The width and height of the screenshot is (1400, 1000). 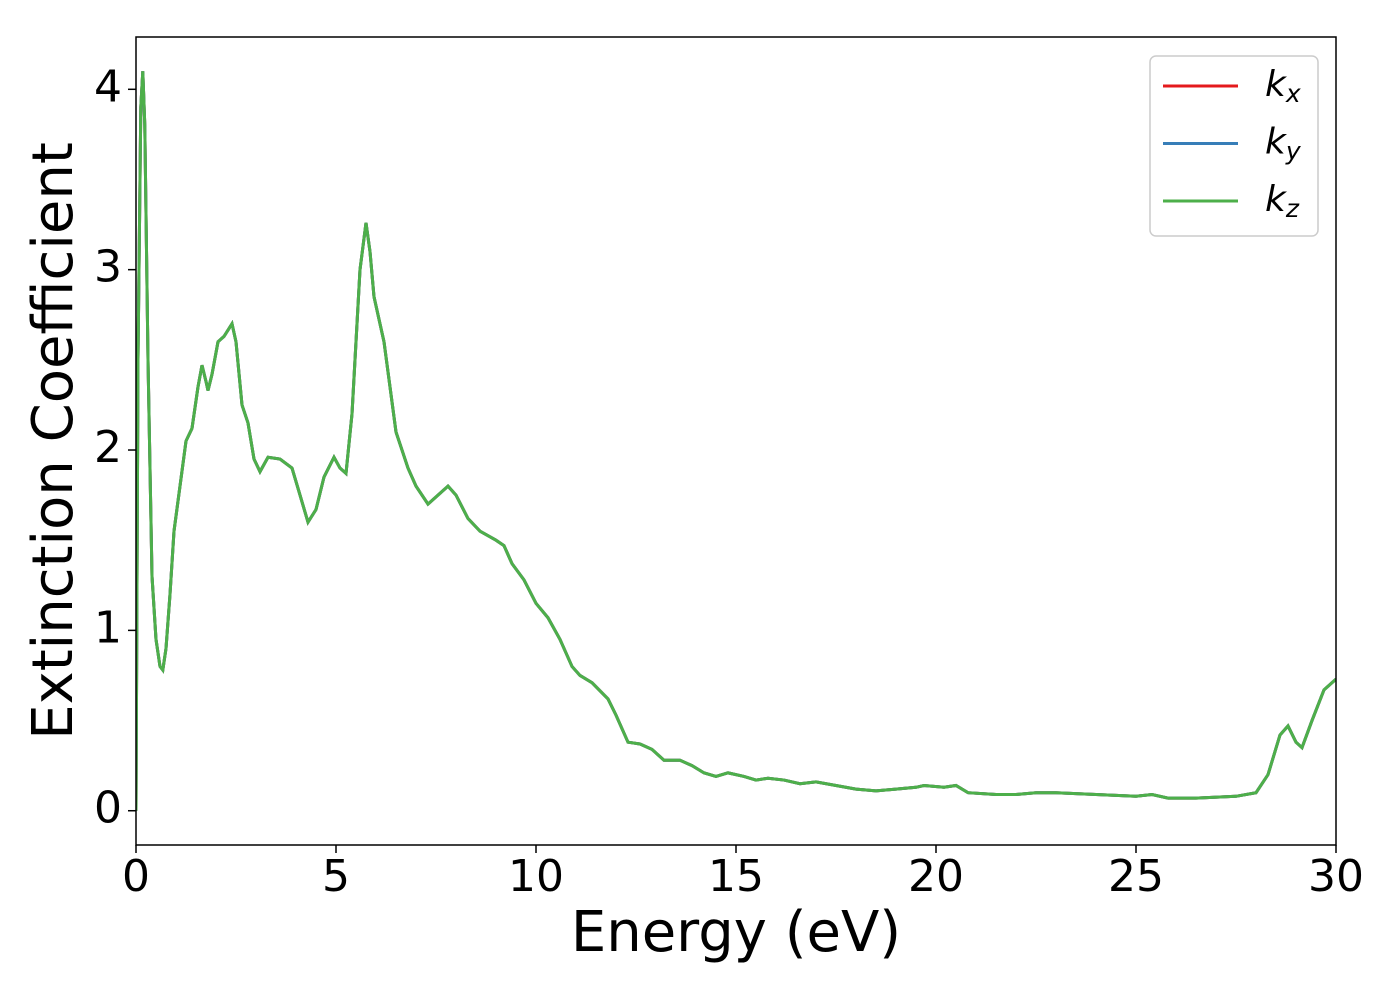 What do you see at coordinates (1283, 144) in the screenshot?
I see `legend-label: ky` at bounding box center [1283, 144].